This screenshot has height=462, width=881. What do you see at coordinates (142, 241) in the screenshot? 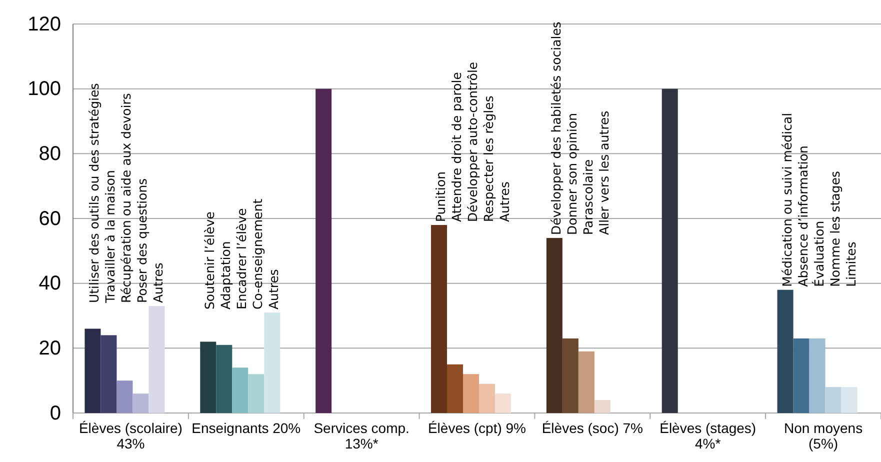
I see `annotation: Poser des questions` at bounding box center [142, 241].